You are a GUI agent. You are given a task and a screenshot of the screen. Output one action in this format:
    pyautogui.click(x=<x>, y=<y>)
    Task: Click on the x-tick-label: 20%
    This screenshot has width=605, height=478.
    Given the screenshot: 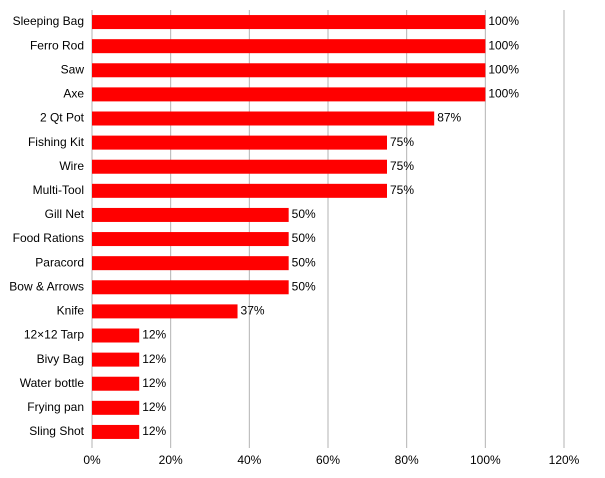 What is the action you would take?
    pyautogui.click(x=171, y=460)
    